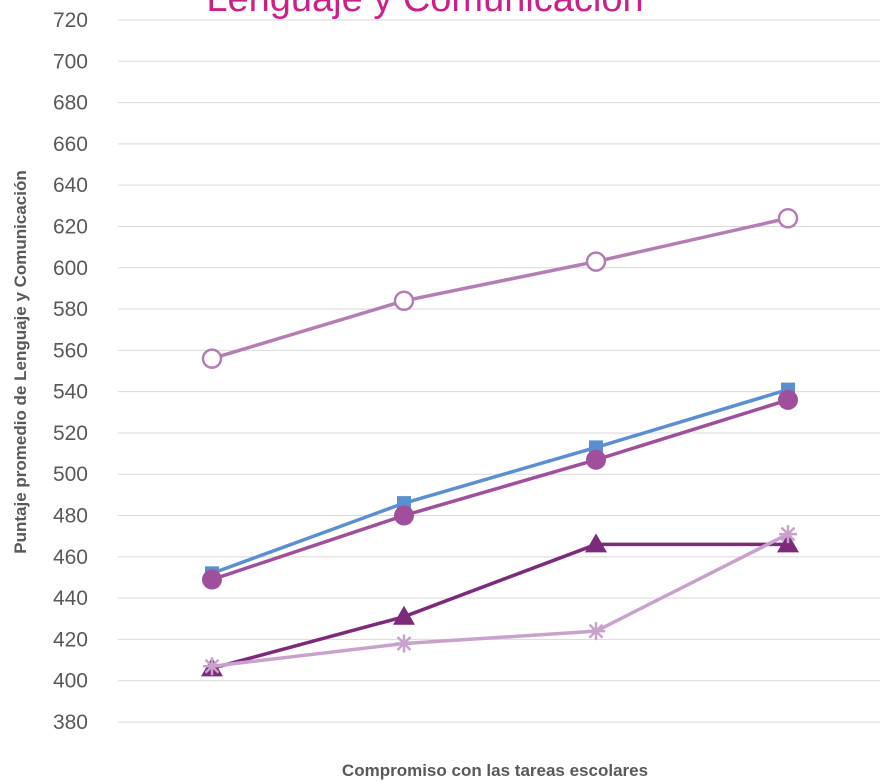 Image resolution: width=883 pixels, height=782 pixels. Describe the element at coordinates (70, 433) in the screenshot. I see `y-tick-label: 520` at that location.